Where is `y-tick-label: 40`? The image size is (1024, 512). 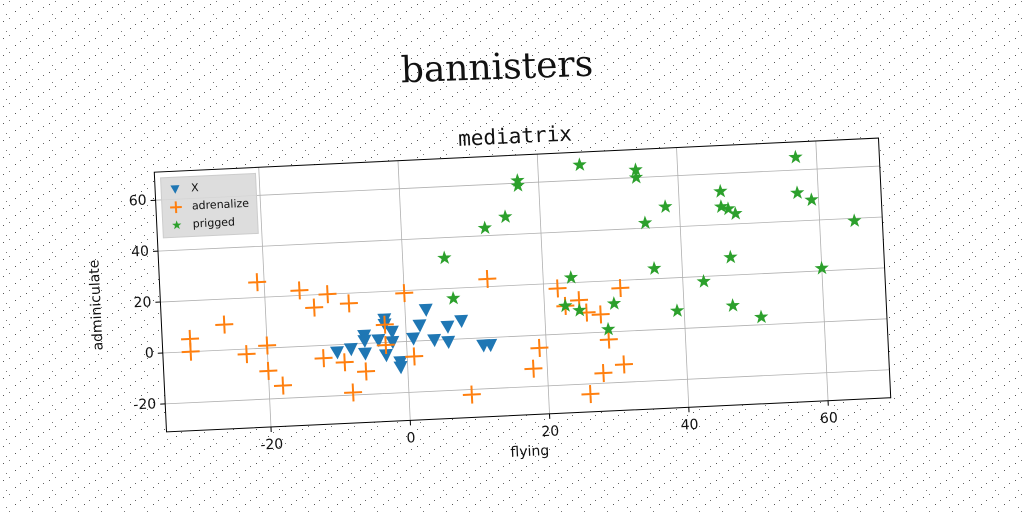
y-tick-label: 40 is located at coordinates (140, 252).